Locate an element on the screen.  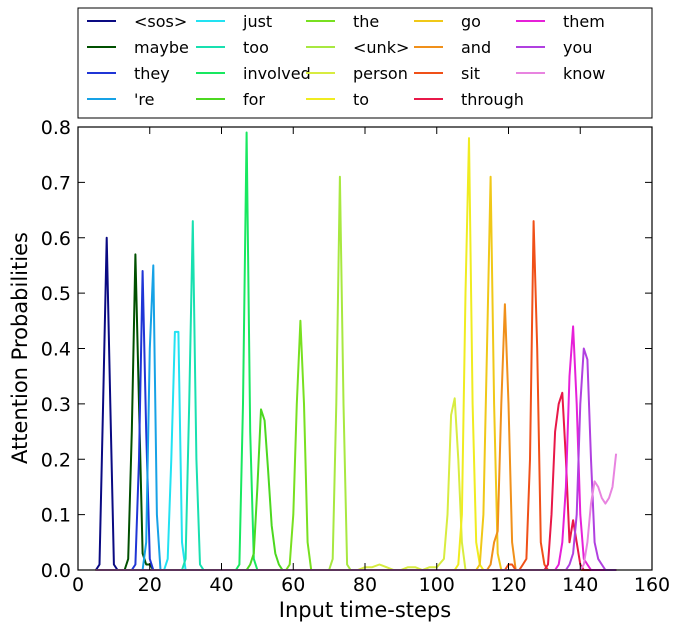
legend-label: <unk> is located at coordinates (381, 47).